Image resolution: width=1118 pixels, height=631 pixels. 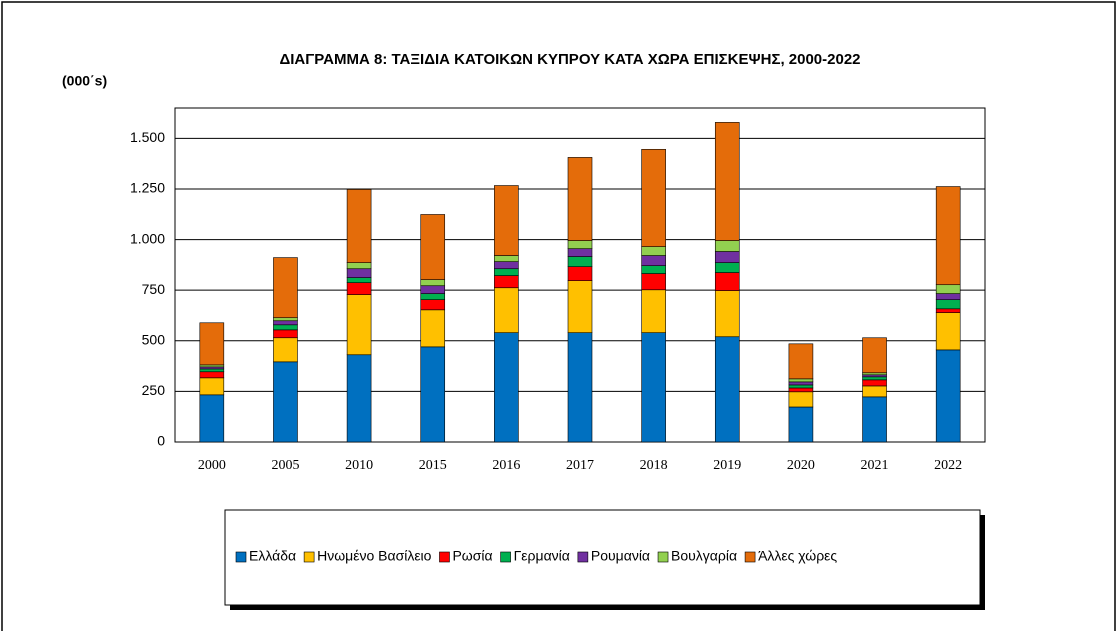 What do you see at coordinates (506, 465) in the screenshot?
I see `x-tick-label: 2016` at bounding box center [506, 465].